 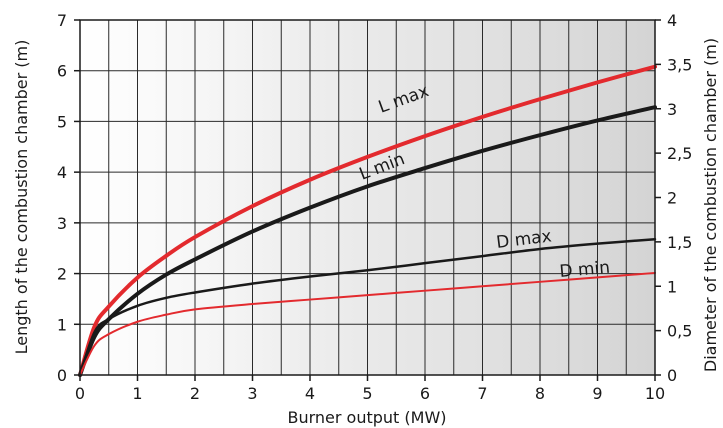 I want to click on y-right-tick-label: 1,5, so click(x=679, y=242).